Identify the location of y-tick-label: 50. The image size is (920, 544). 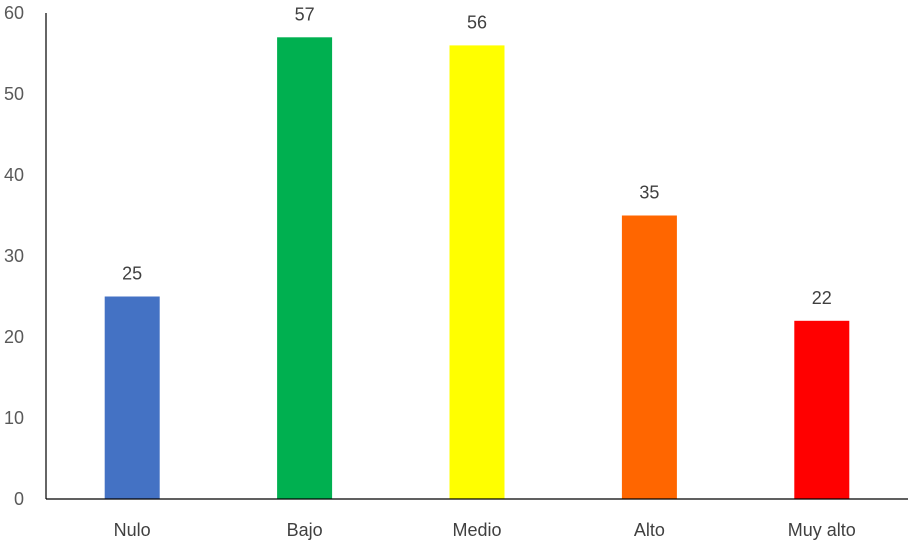
(14, 94).